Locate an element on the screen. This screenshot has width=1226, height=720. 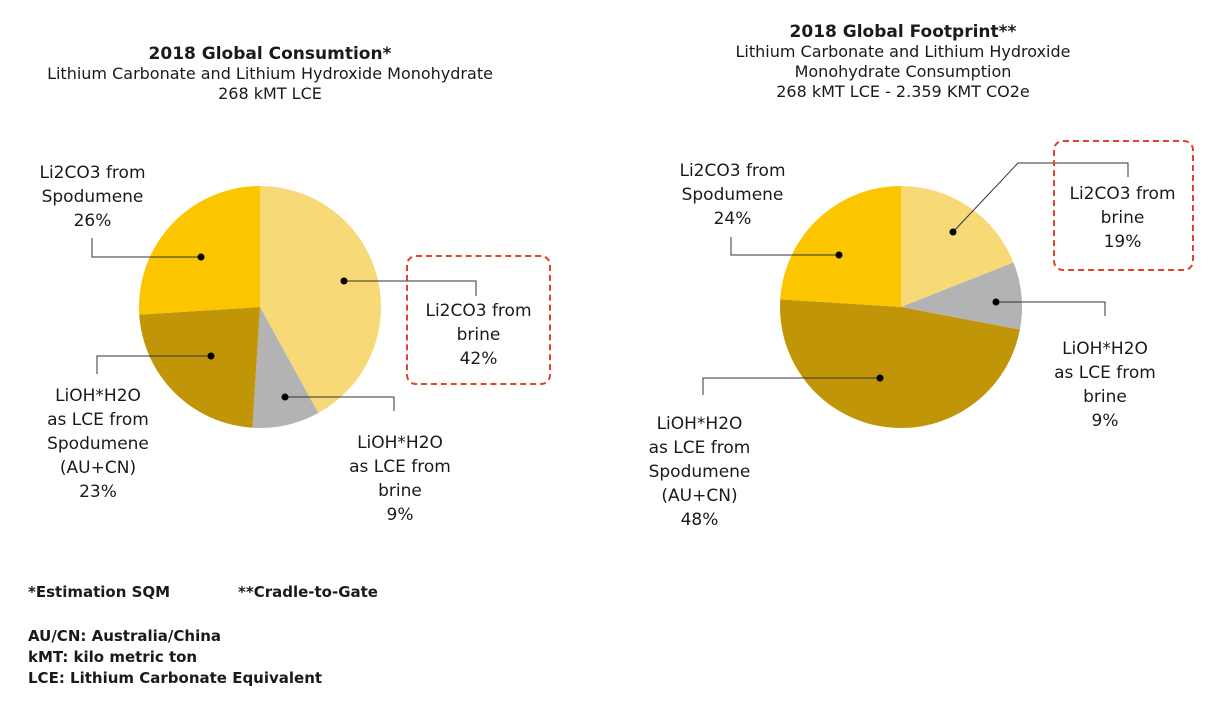
footnote-estimation: *Estimation SQM is located at coordinates (99, 592).